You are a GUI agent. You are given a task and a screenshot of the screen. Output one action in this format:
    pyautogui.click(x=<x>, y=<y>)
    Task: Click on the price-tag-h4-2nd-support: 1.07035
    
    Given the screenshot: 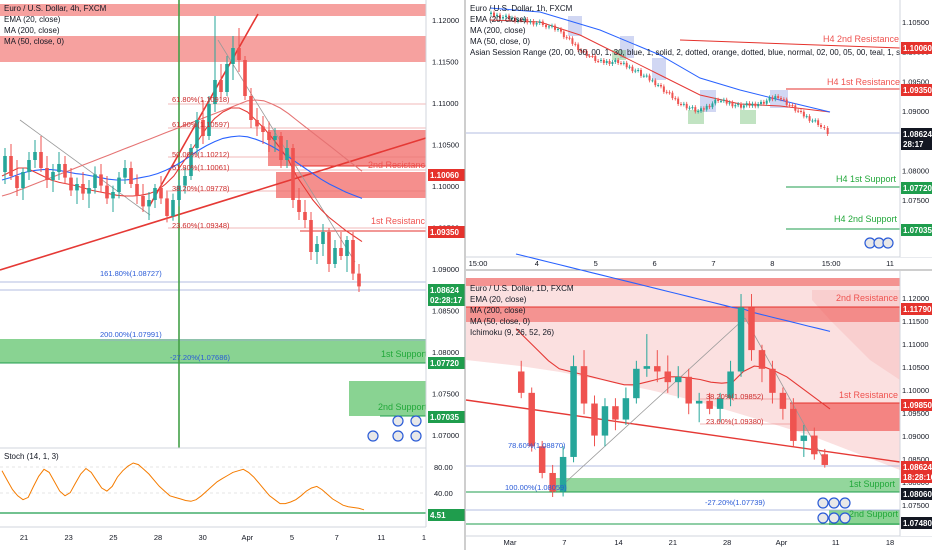 What is the action you would take?
    pyautogui.click(x=917, y=230)
    